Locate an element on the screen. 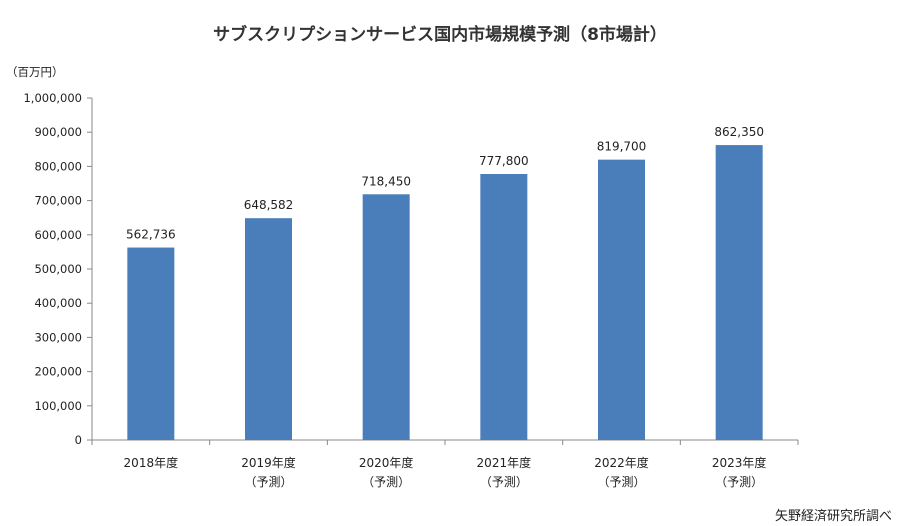  y-tick-label: 1,000,000 is located at coordinates (52, 98).